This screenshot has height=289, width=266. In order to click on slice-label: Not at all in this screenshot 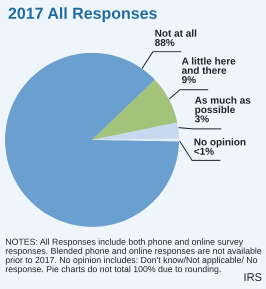, I will do `click(175, 33)`.